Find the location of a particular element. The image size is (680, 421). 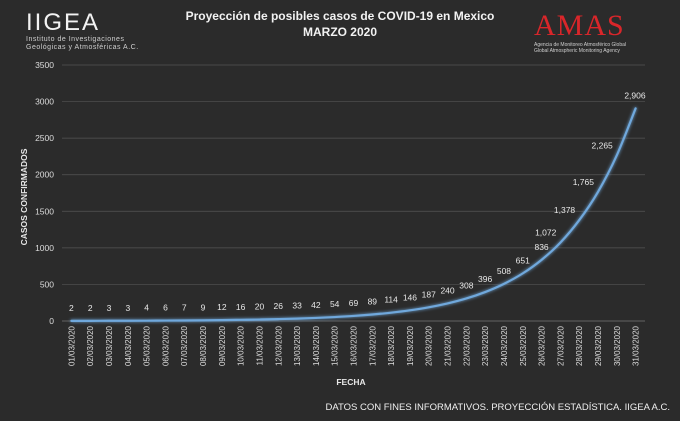

data-label: 240 is located at coordinates (447, 290).